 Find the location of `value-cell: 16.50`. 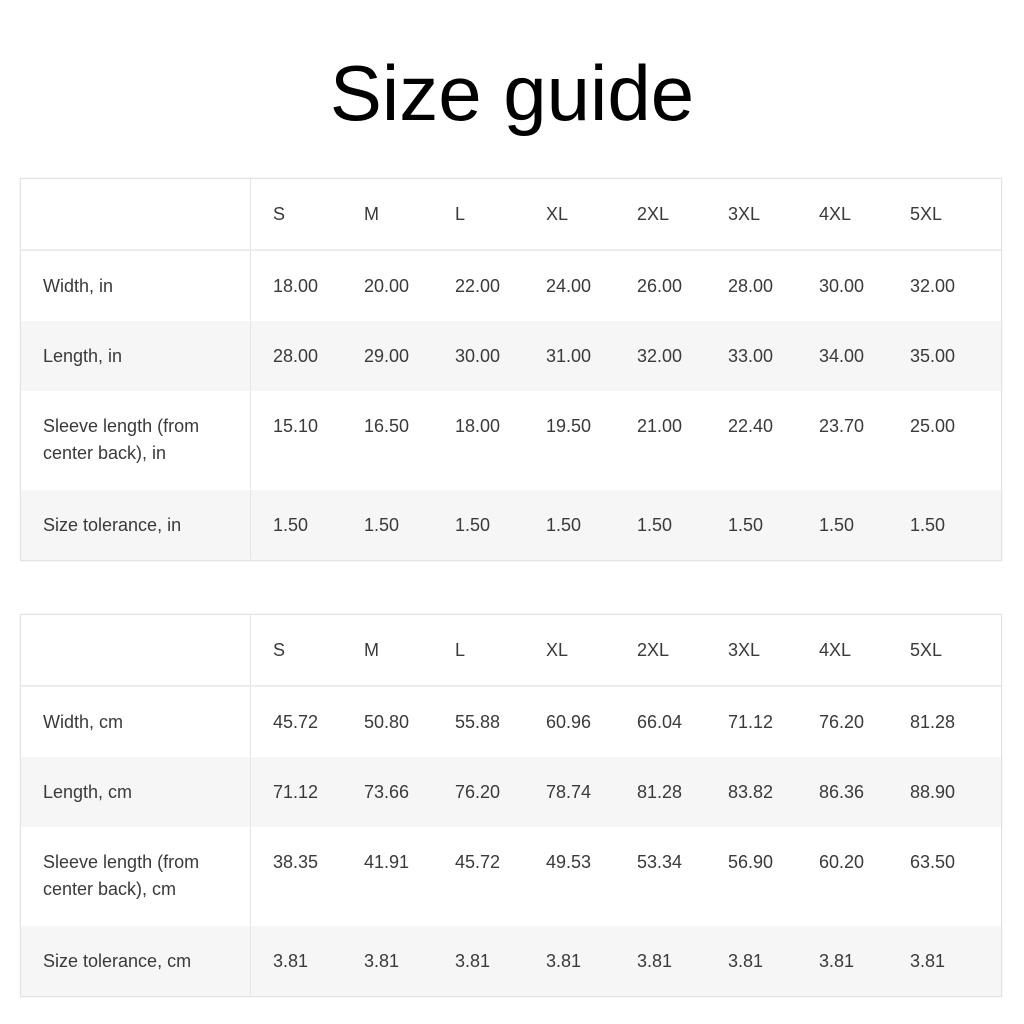

value-cell: 16.50 is located at coordinates (387, 426).